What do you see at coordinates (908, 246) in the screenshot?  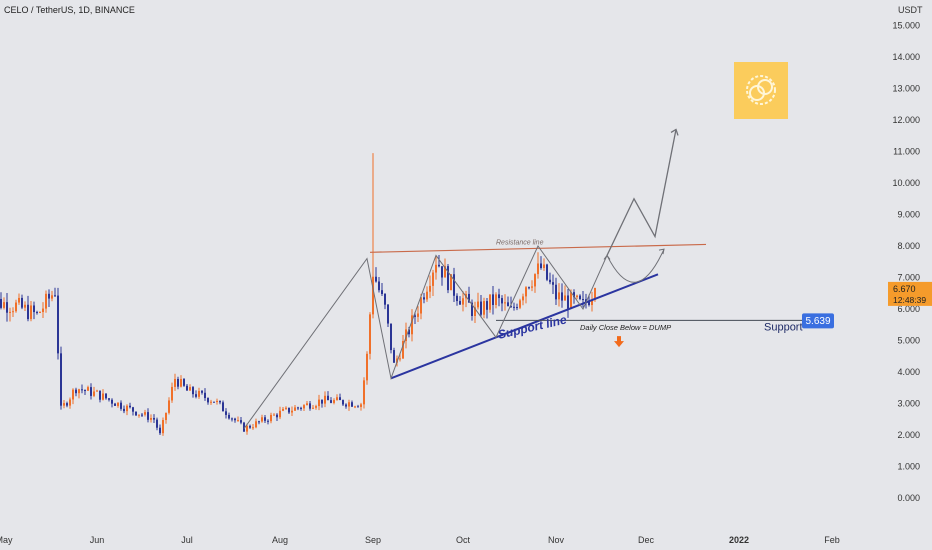 I see `price-tick-label: 8.000` at bounding box center [908, 246].